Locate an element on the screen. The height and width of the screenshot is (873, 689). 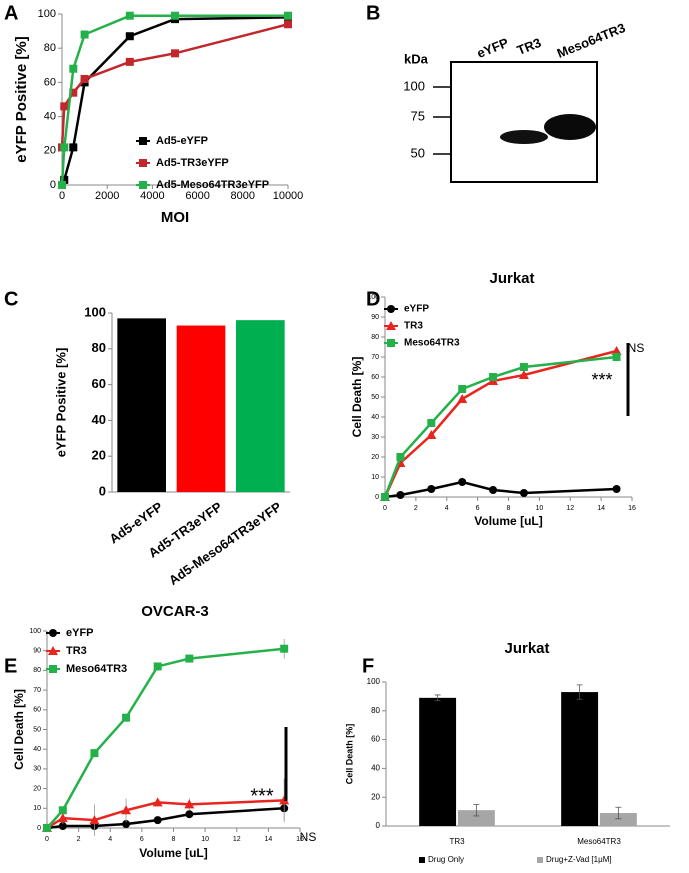
annotation: *** is located at coordinates (601, 380).